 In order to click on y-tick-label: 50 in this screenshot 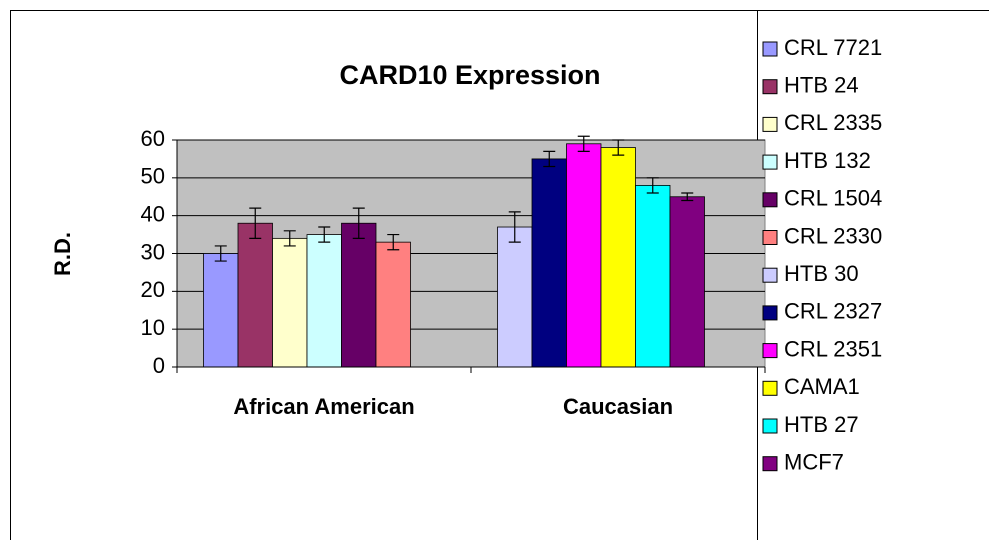, I will do `click(153, 176)`.